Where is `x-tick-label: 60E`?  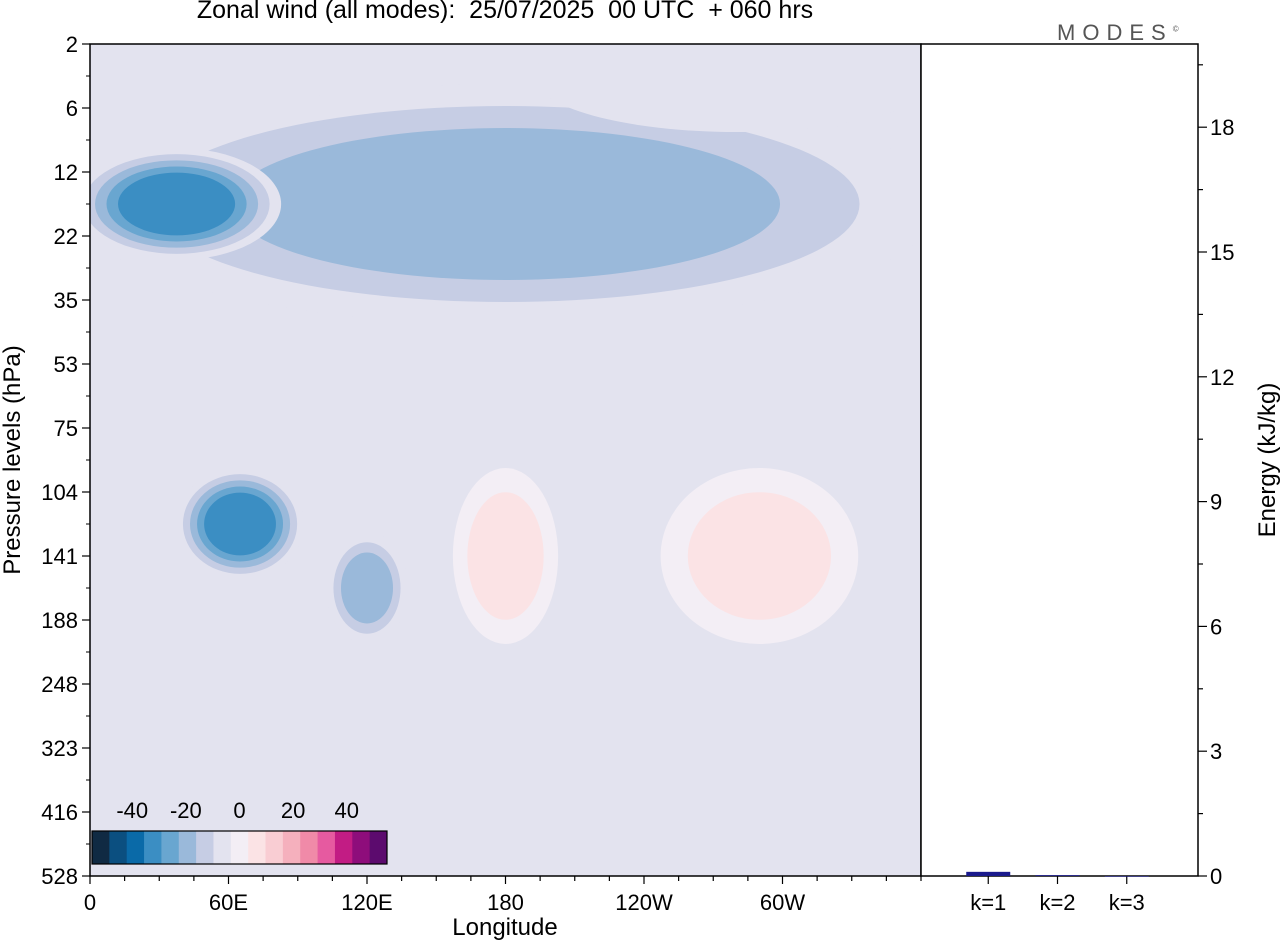 x-tick-label: 60E is located at coordinates (228, 902).